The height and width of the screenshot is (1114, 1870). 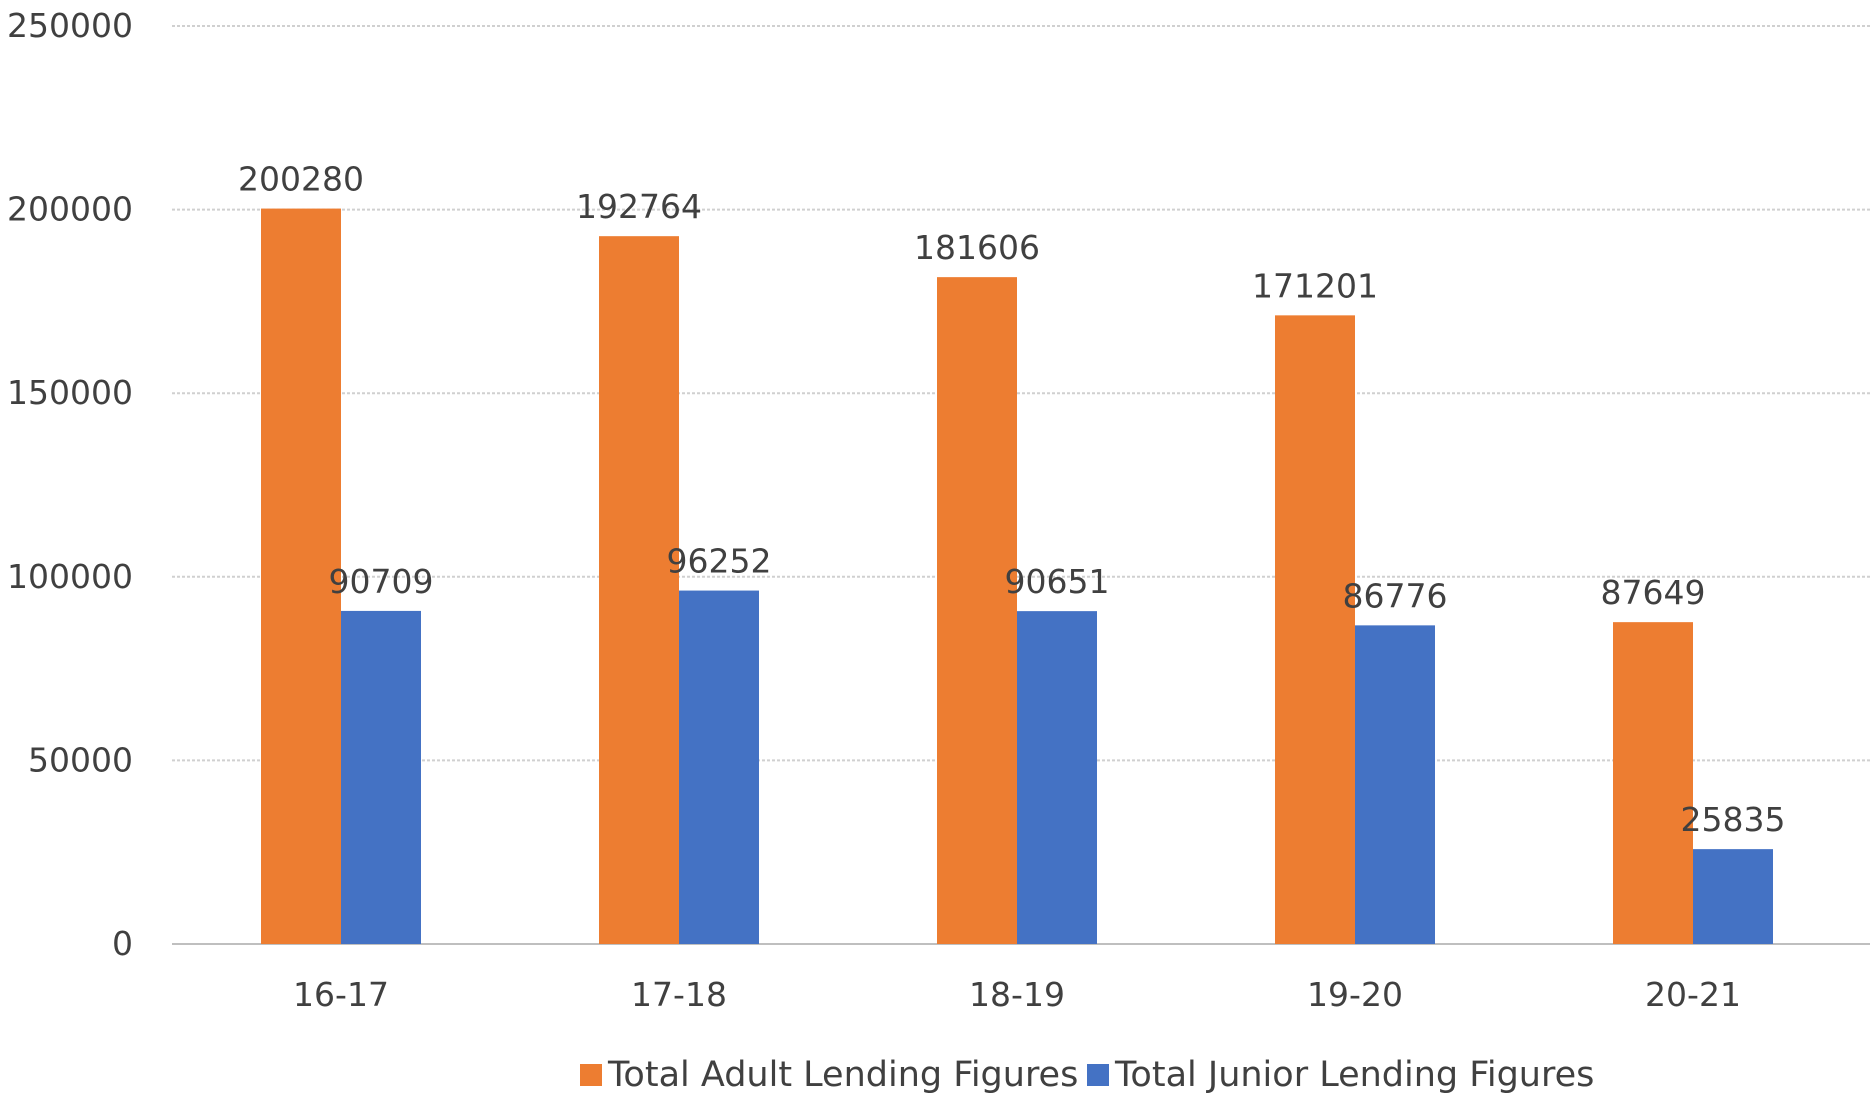 I want to click on y-tick-label: 250000, so click(x=70, y=25).